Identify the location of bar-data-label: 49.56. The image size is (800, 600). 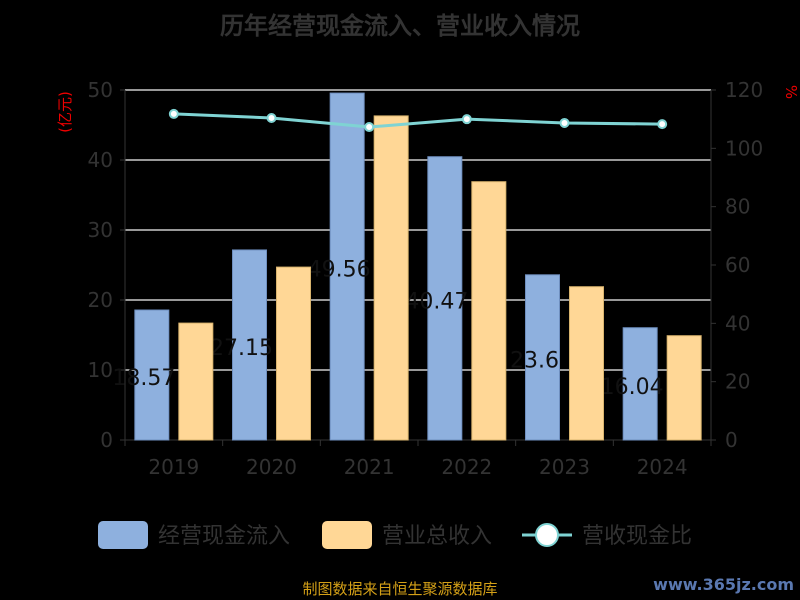
(339, 270).